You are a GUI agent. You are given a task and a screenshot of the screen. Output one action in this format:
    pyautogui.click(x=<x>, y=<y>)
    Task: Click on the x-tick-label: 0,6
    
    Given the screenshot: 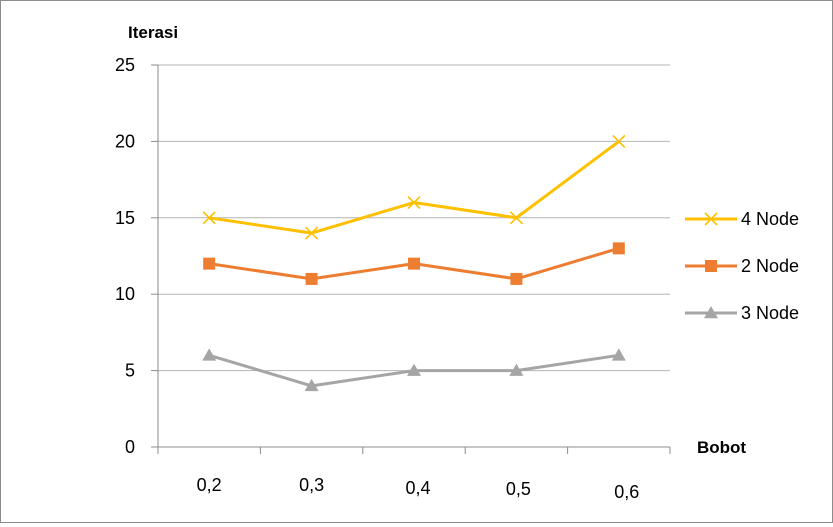 What is the action you would take?
    pyautogui.click(x=626, y=492)
    